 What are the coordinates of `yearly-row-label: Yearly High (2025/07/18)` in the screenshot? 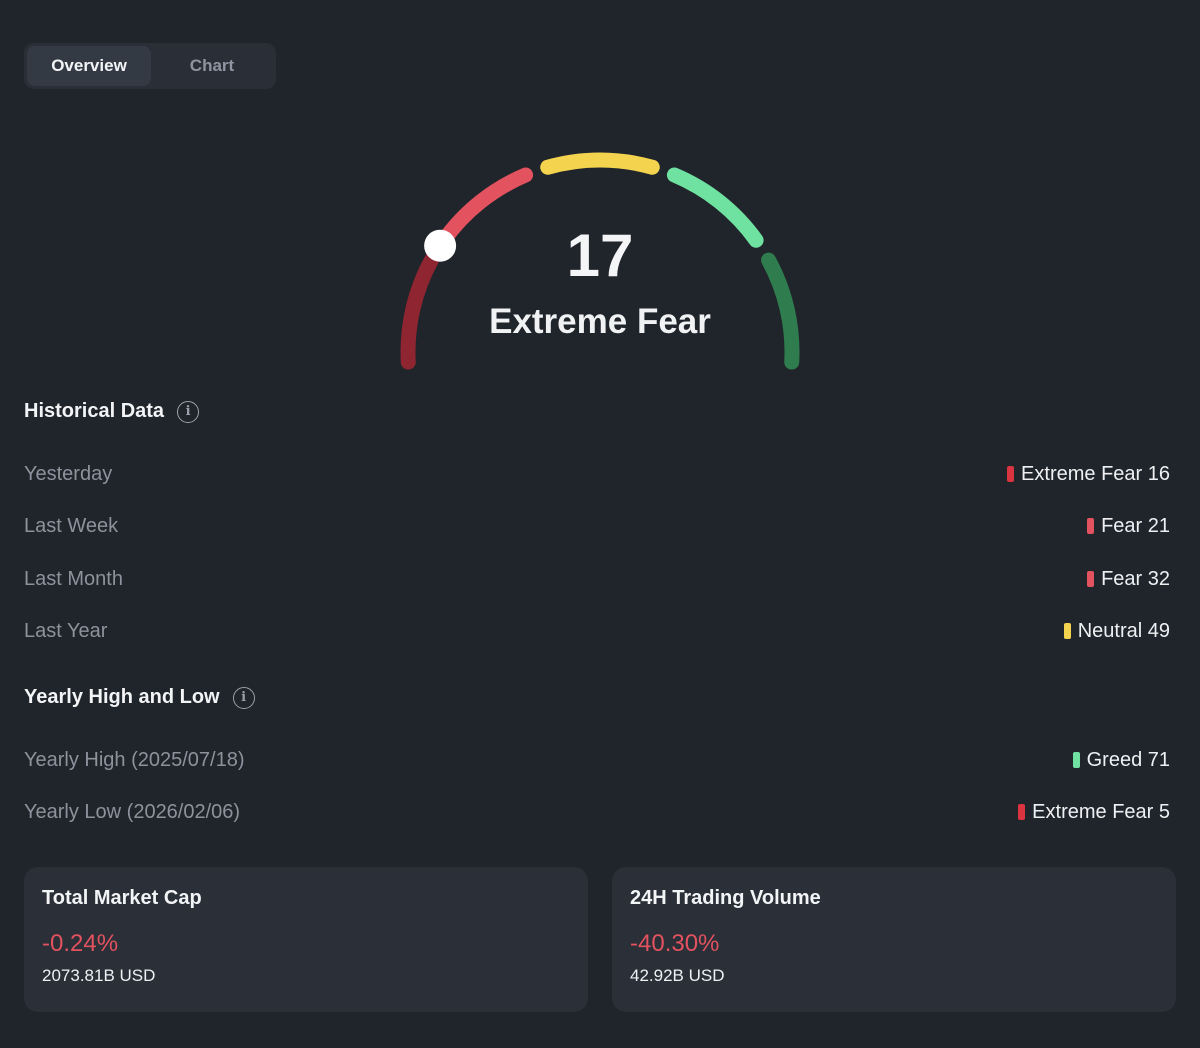 It's located at (134, 759).